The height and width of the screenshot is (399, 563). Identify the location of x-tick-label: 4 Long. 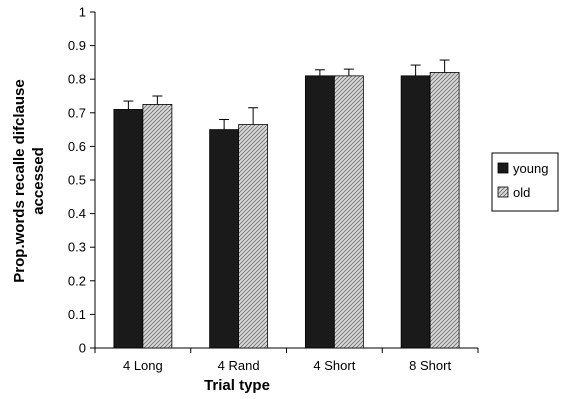
(143, 365).